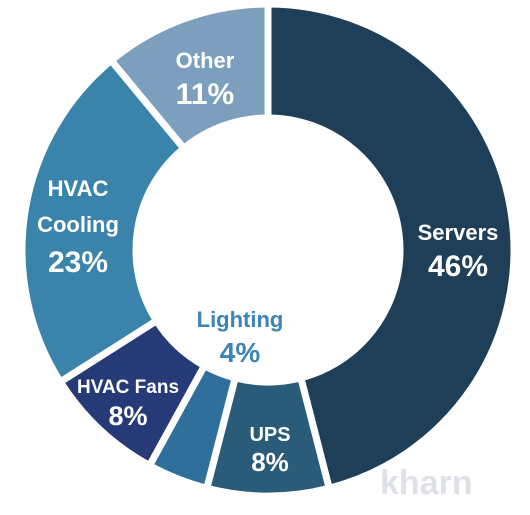 The height and width of the screenshot is (515, 530). I want to click on label-hvac-cooling-value: 23%, so click(78, 262).